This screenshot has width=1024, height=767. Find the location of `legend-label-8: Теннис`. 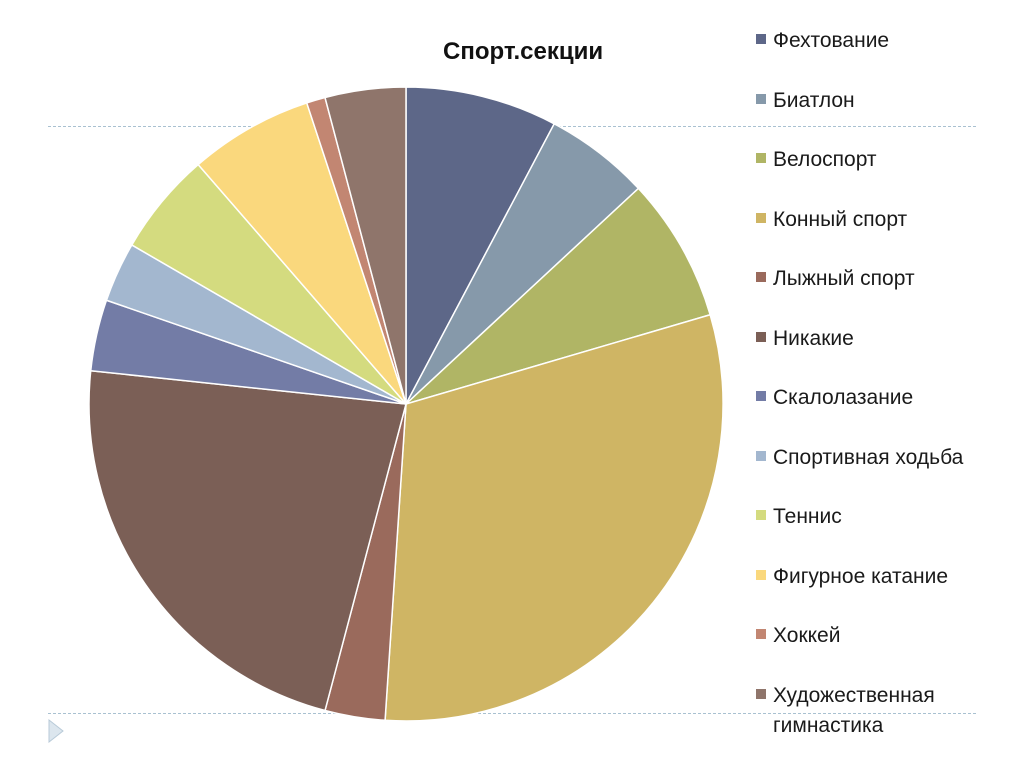

legend-label-8: Теннис is located at coordinates (807, 516).